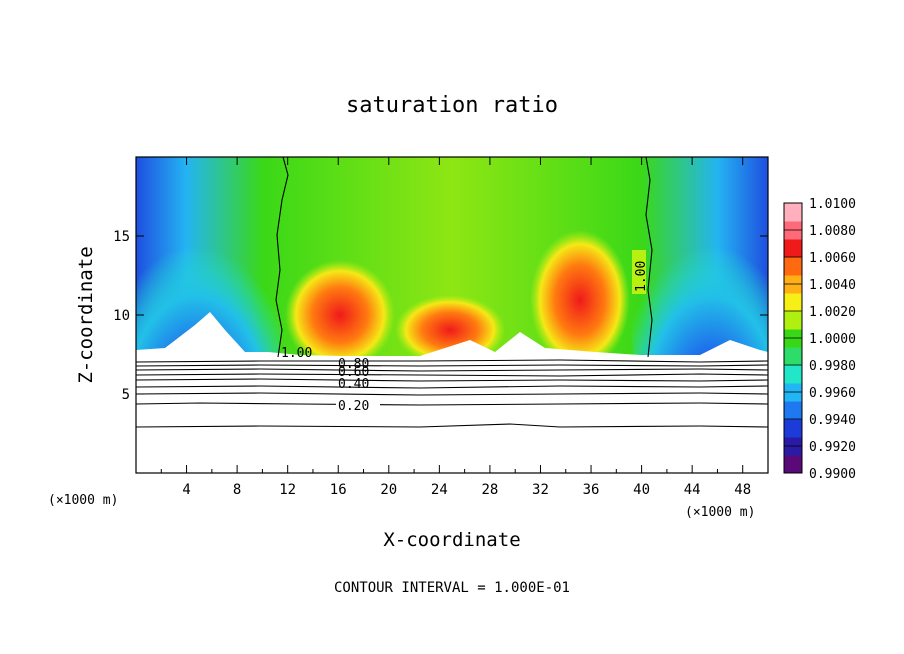 This screenshot has width=904, height=654. What do you see at coordinates (832, 474) in the screenshot?
I see `colorbar-tick-label: 0.9900` at bounding box center [832, 474].